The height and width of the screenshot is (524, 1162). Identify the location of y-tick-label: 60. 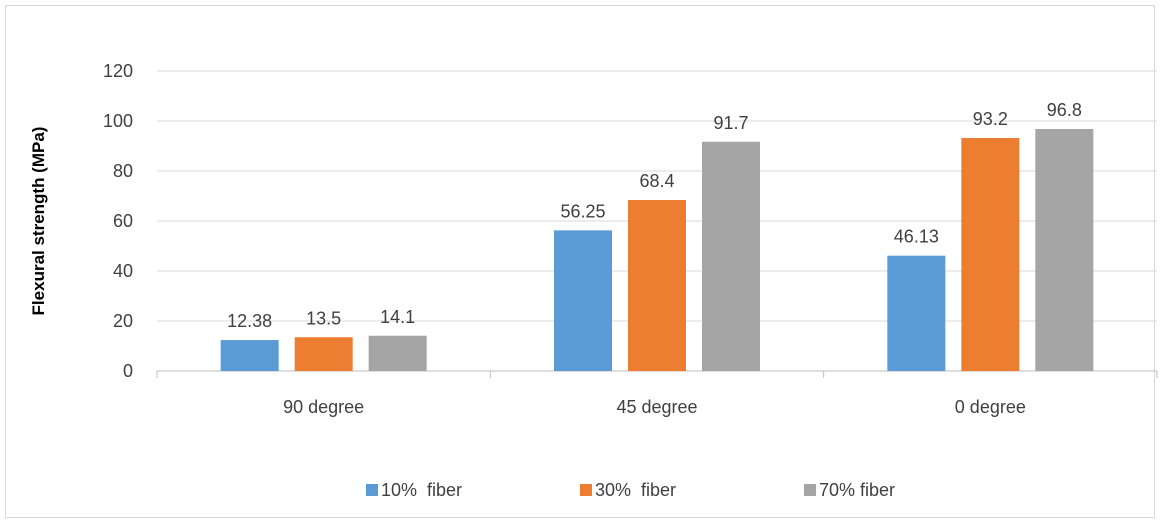
(123, 221).